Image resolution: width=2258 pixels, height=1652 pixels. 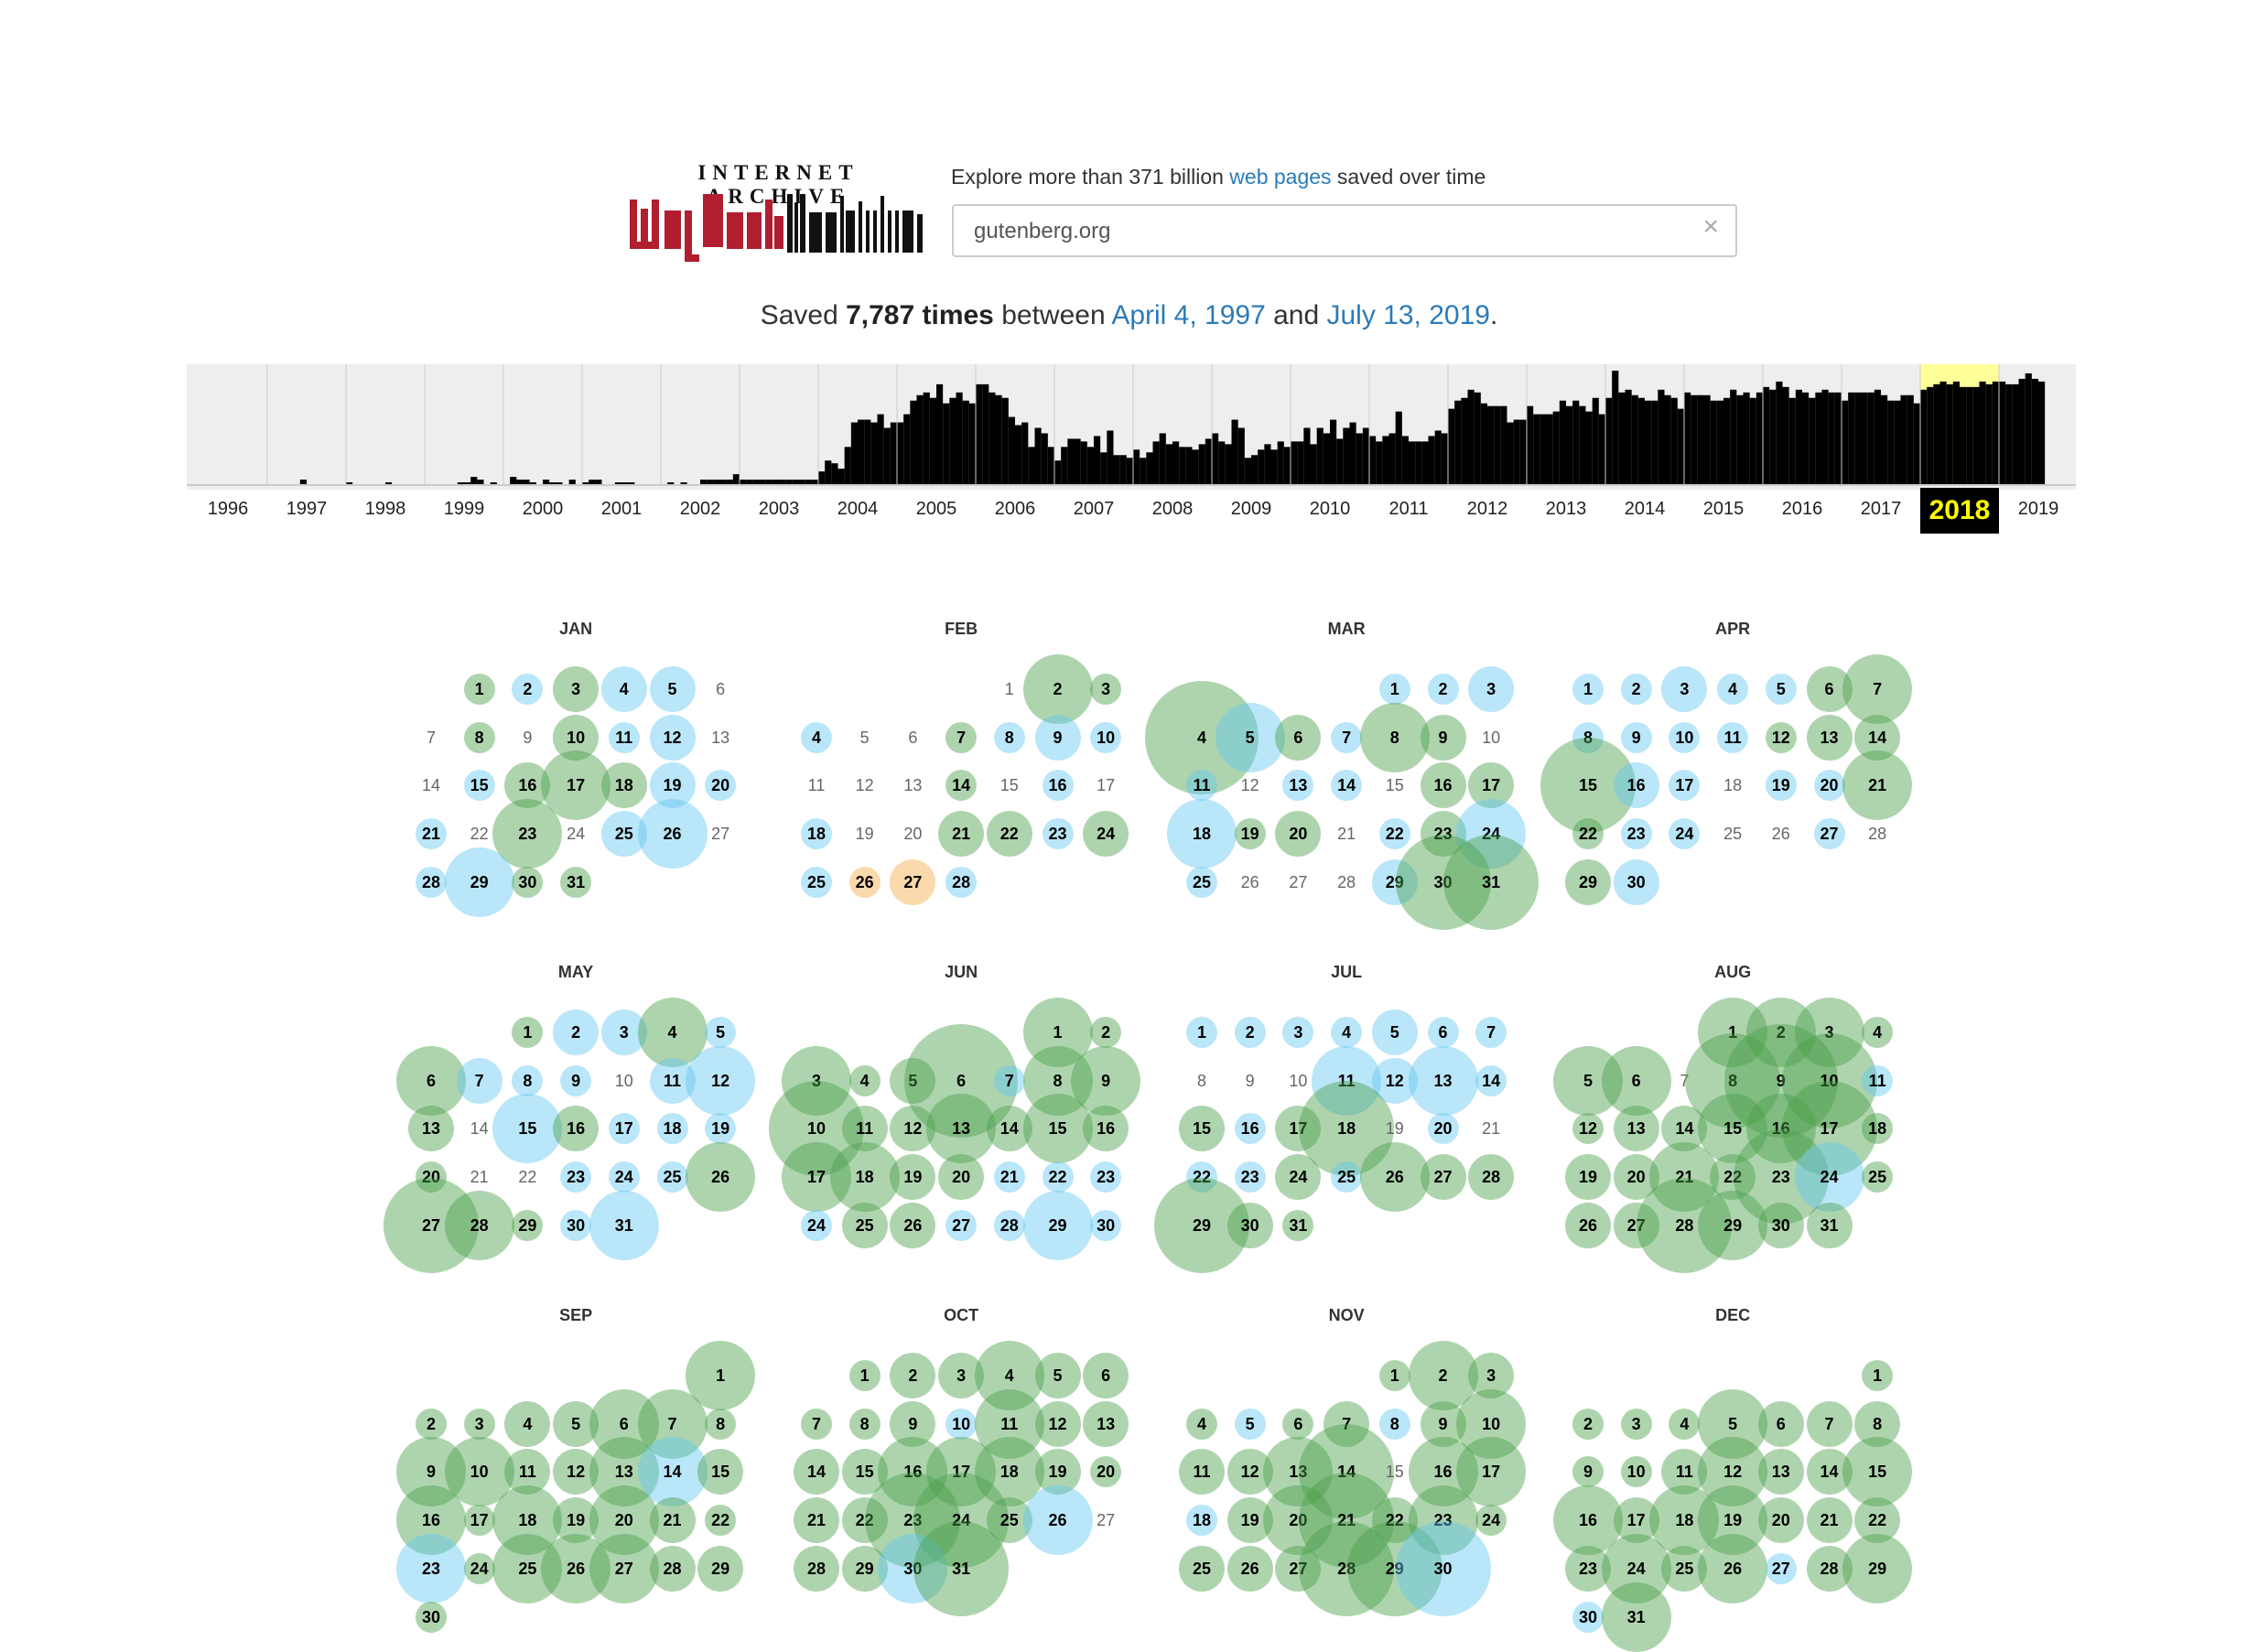 What do you see at coordinates (1636, 1423) in the screenshot?
I see `calendar-day: 3` at bounding box center [1636, 1423].